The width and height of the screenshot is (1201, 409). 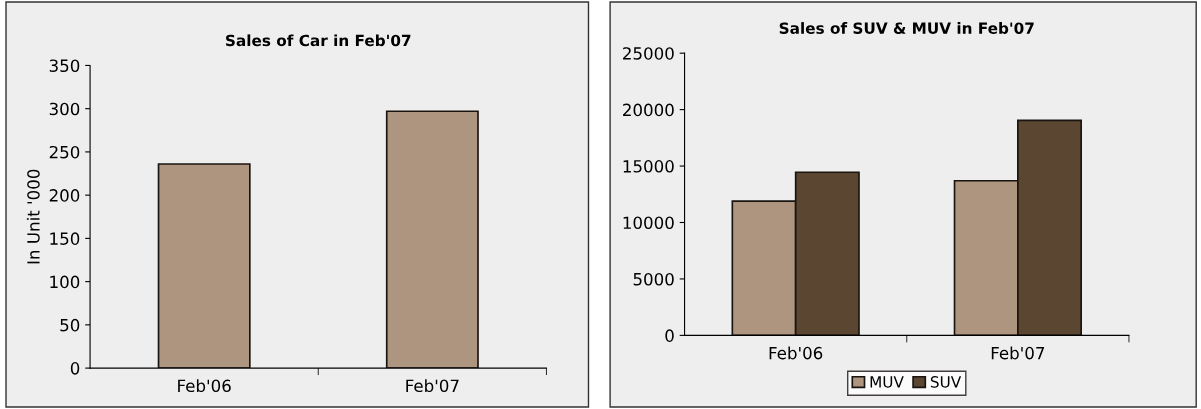 I want to click on legend-label: MUV, so click(x=887, y=382).